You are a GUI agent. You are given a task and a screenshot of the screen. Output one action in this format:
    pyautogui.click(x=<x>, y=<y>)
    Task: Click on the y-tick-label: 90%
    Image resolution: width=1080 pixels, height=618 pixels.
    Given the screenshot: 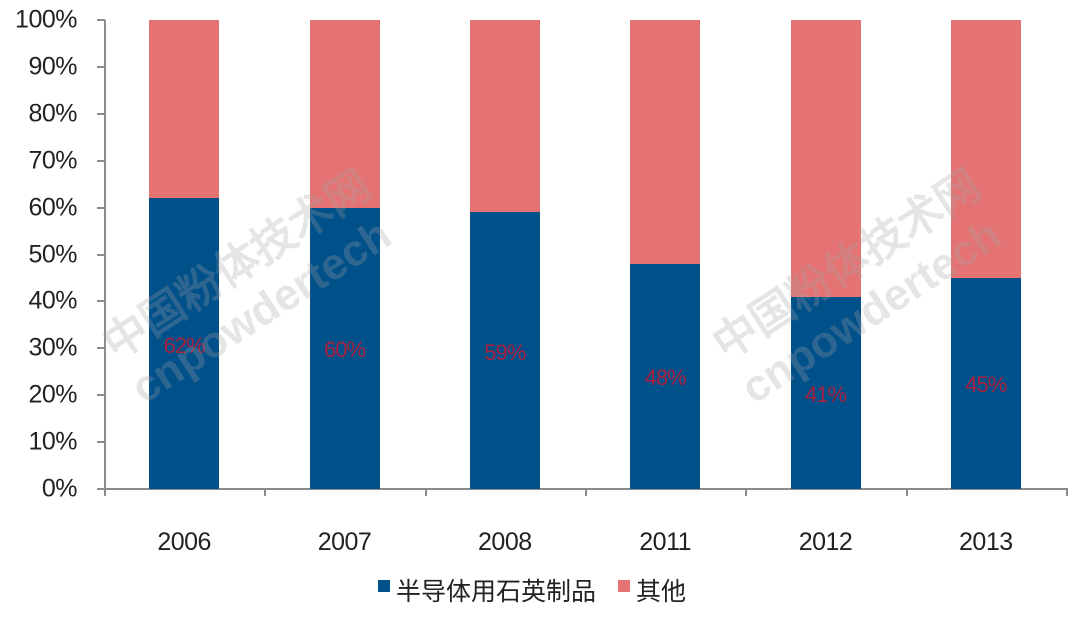 What is the action you would take?
    pyautogui.click(x=52, y=66)
    